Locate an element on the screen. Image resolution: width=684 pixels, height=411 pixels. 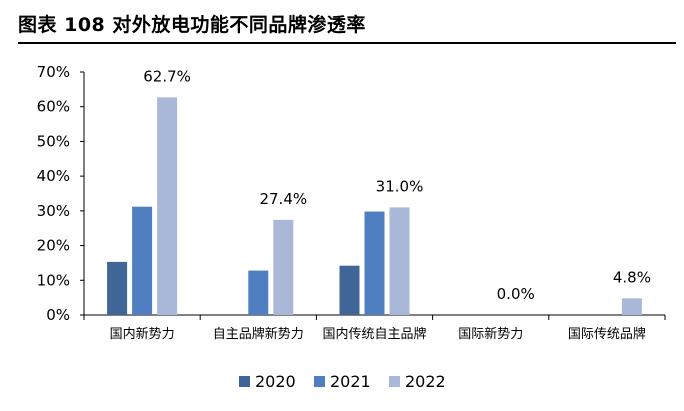
legend-swatch-2021 is located at coordinates (319, 381).